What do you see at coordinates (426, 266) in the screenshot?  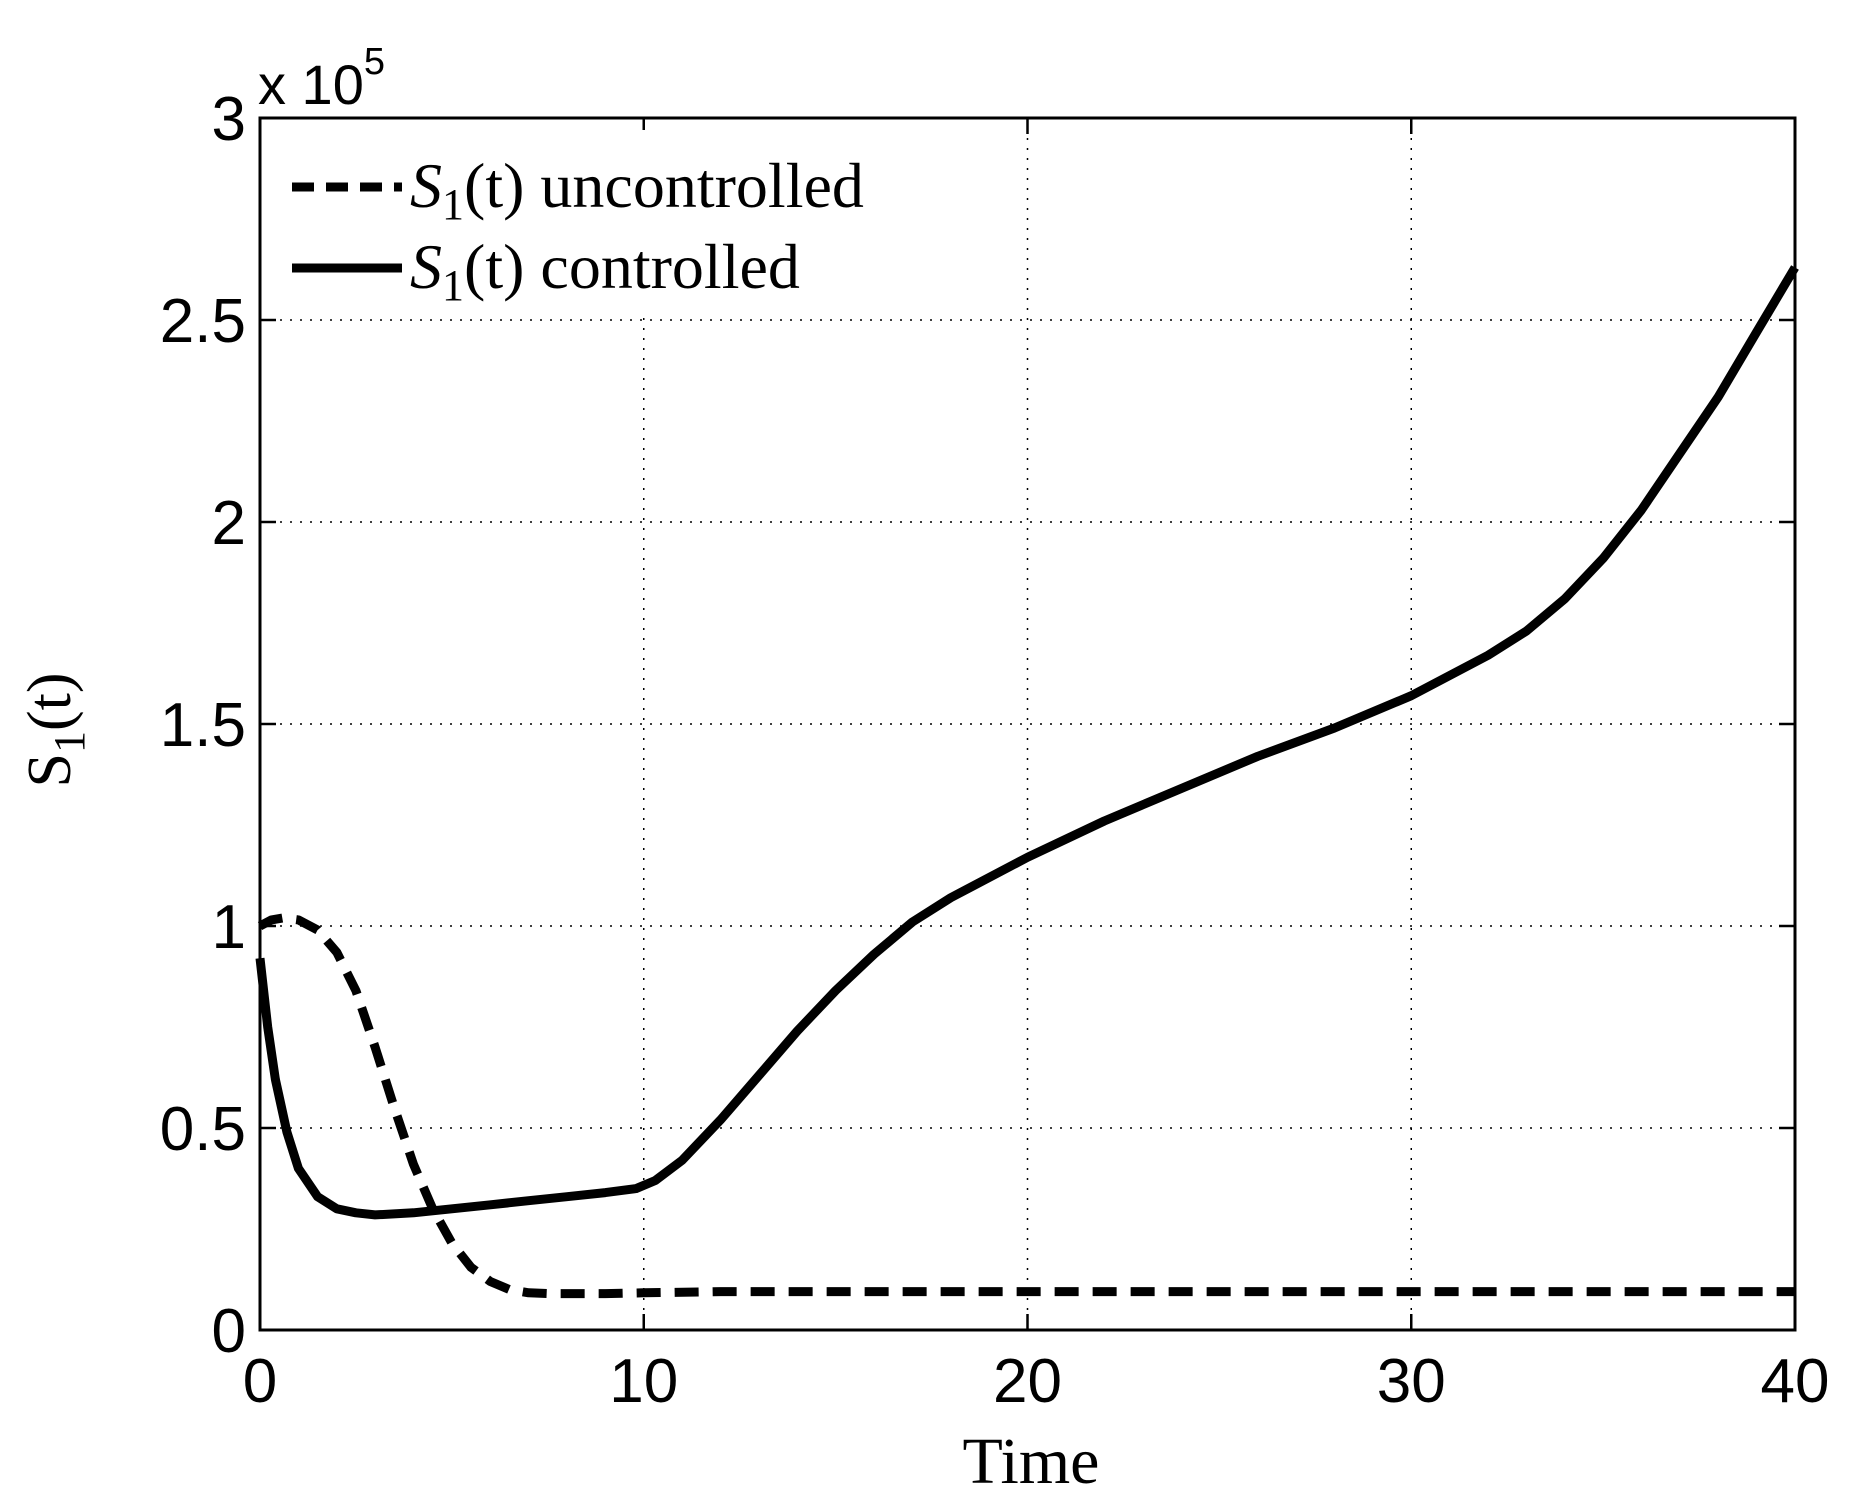 I see `legend-controlled-base: S` at bounding box center [426, 266].